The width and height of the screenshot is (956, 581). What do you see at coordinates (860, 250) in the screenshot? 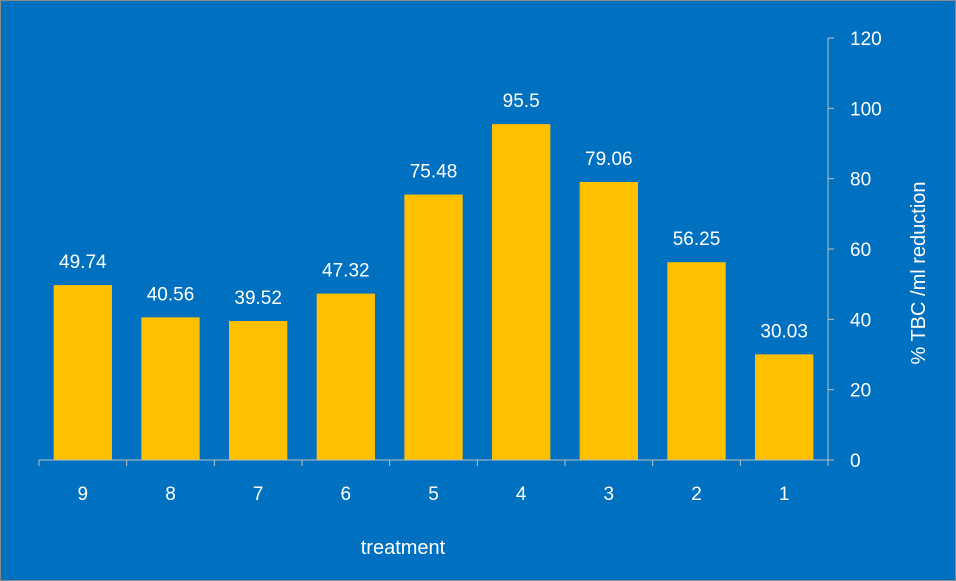
I see `y-tick-label-60: 60` at bounding box center [860, 250].